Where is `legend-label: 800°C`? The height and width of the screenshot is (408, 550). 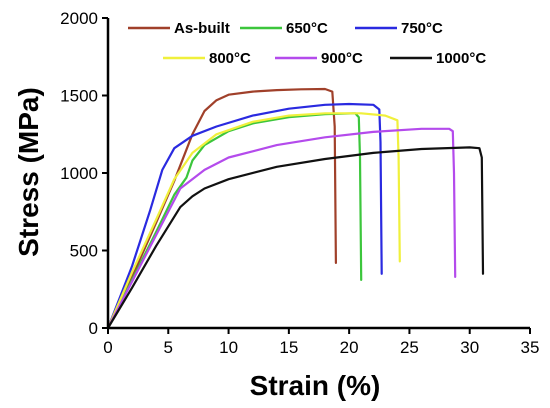
legend-label: 800°C is located at coordinates (230, 58).